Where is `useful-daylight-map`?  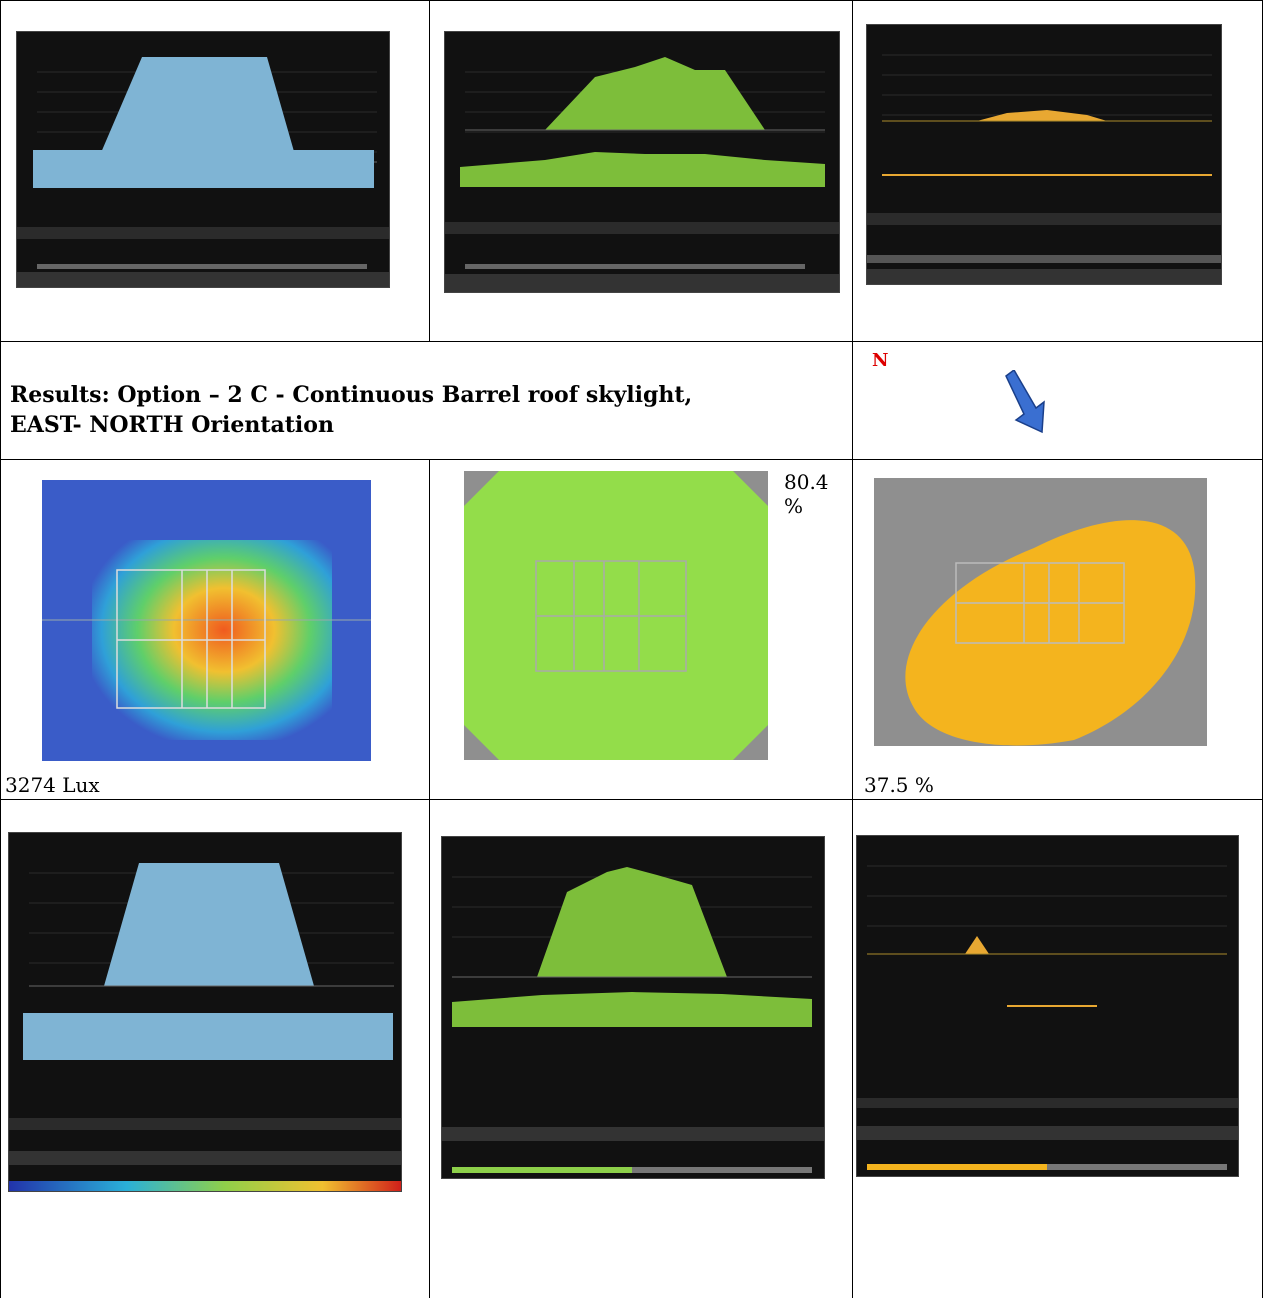
useful-daylight-map is located at coordinates (1040, 612).